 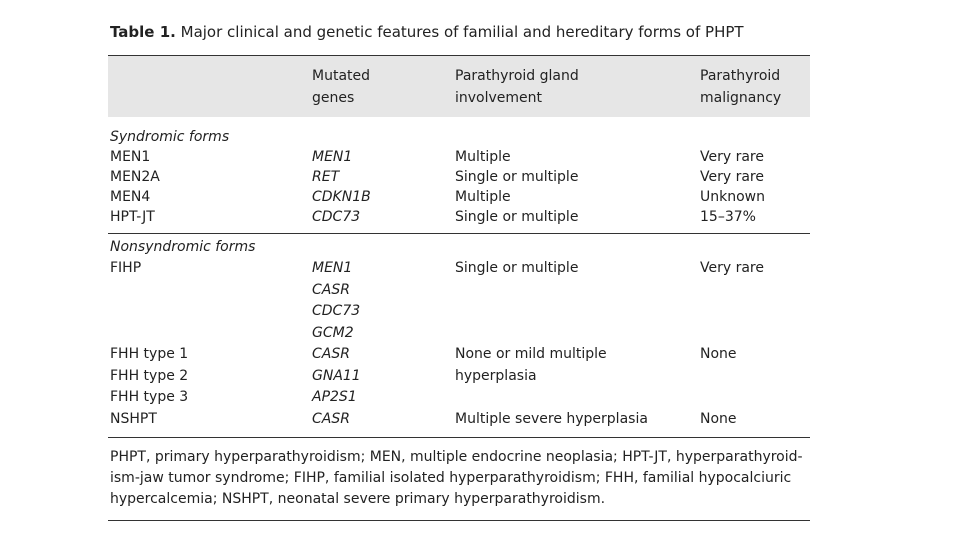 What do you see at coordinates (132, 217) in the screenshot?
I see `cell-name: HPT-JT` at bounding box center [132, 217].